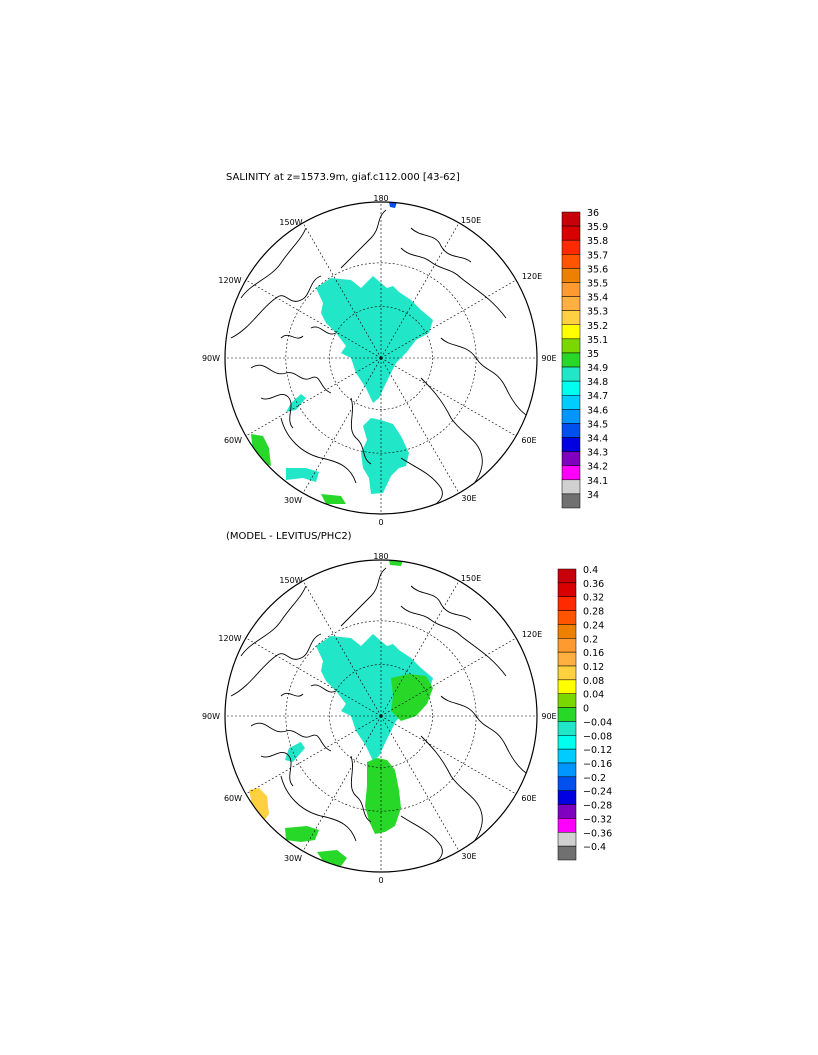  Describe the element at coordinates (597, 298) in the screenshot. I see `colorbar-tick-label: 35.4` at that location.